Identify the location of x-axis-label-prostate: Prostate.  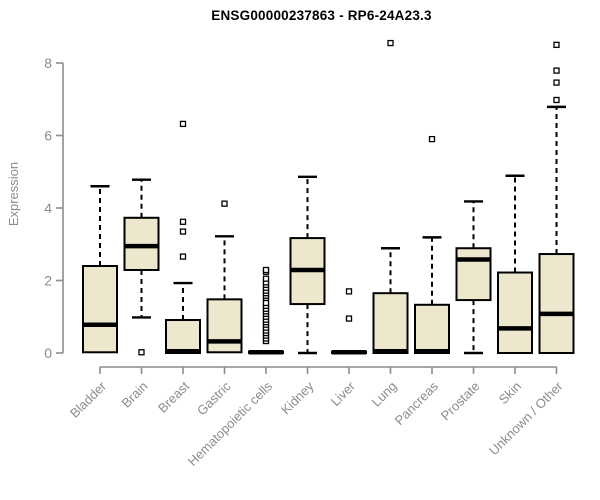
(460, 401).